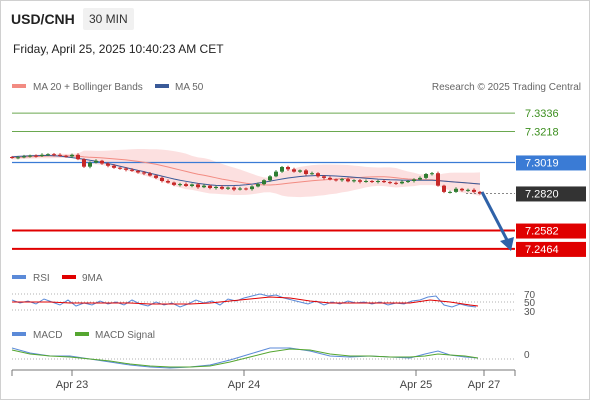 This screenshot has height=400, width=590. I want to click on forecast-arrow-head, so click(507, 244).